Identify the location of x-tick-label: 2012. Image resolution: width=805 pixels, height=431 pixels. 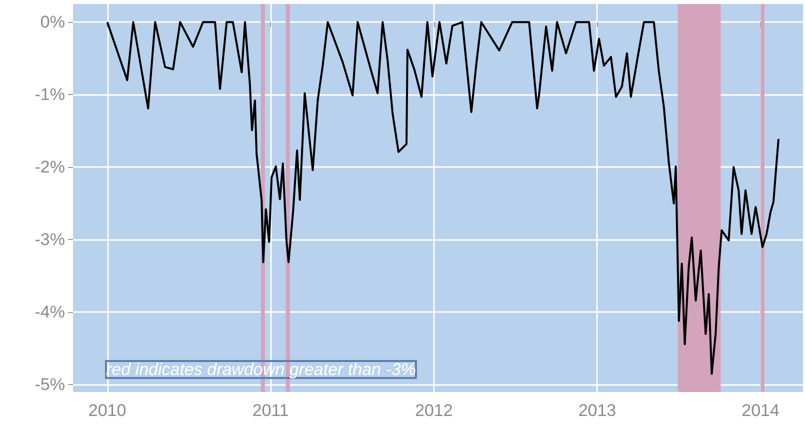
(434, 410).